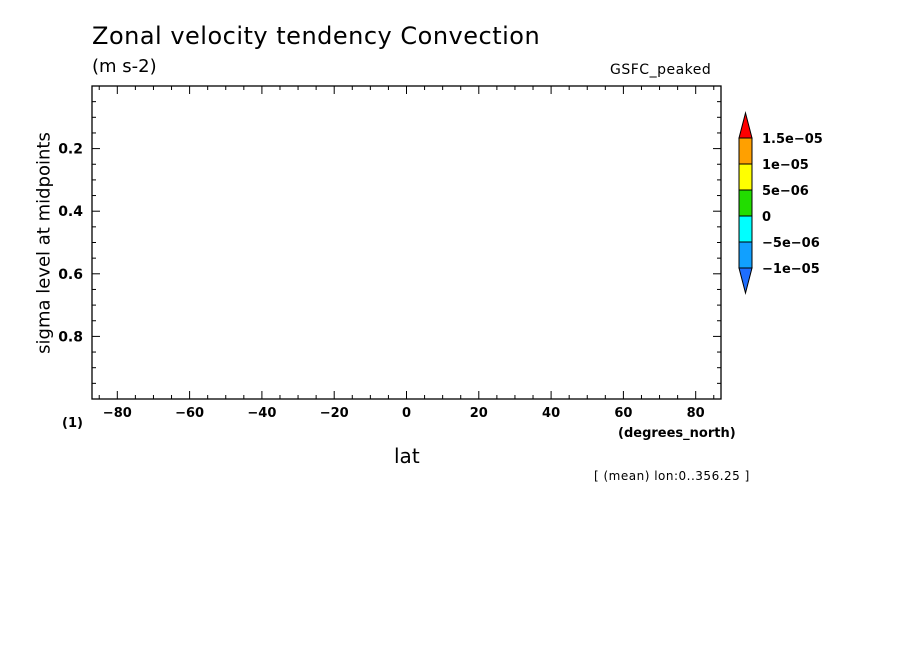  Describe the element at coordinates (334, 413) in the screenshot. I see `x-tick-label: −20` at that location.